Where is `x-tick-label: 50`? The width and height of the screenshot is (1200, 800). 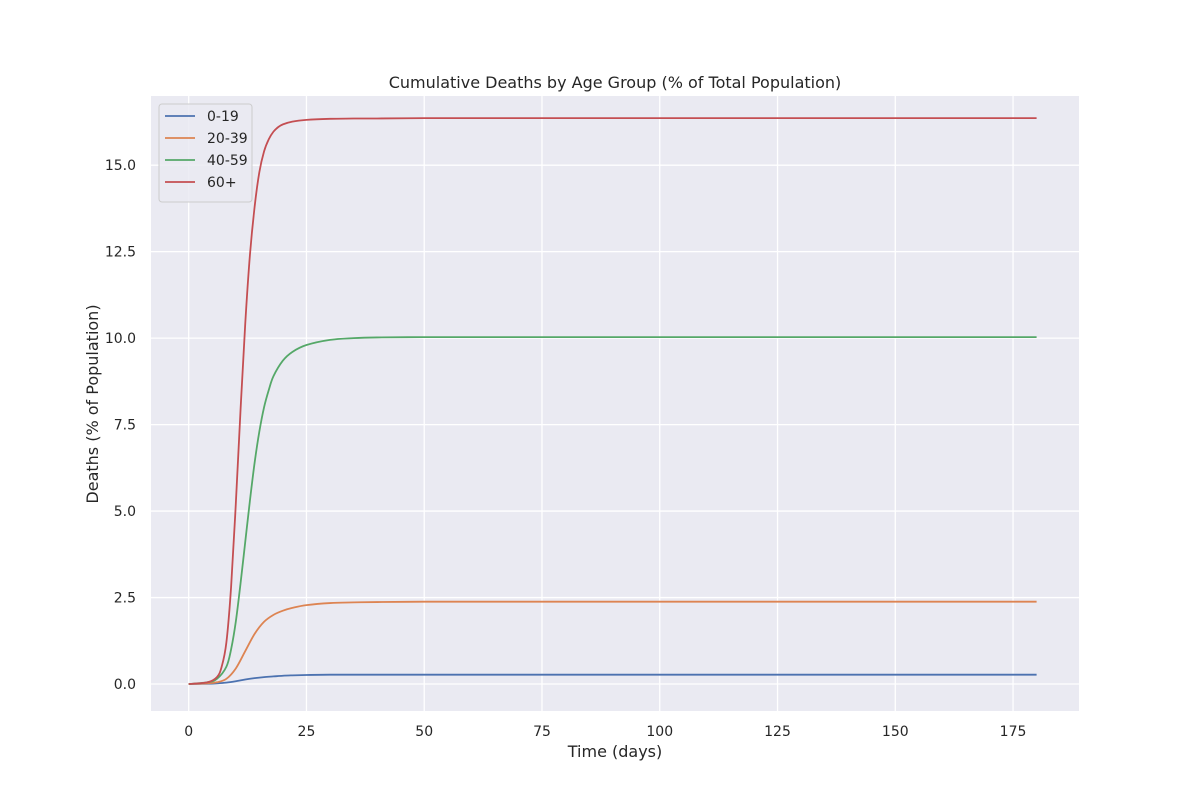 x-tick-label: 50 is located at coordinates (424, 732).